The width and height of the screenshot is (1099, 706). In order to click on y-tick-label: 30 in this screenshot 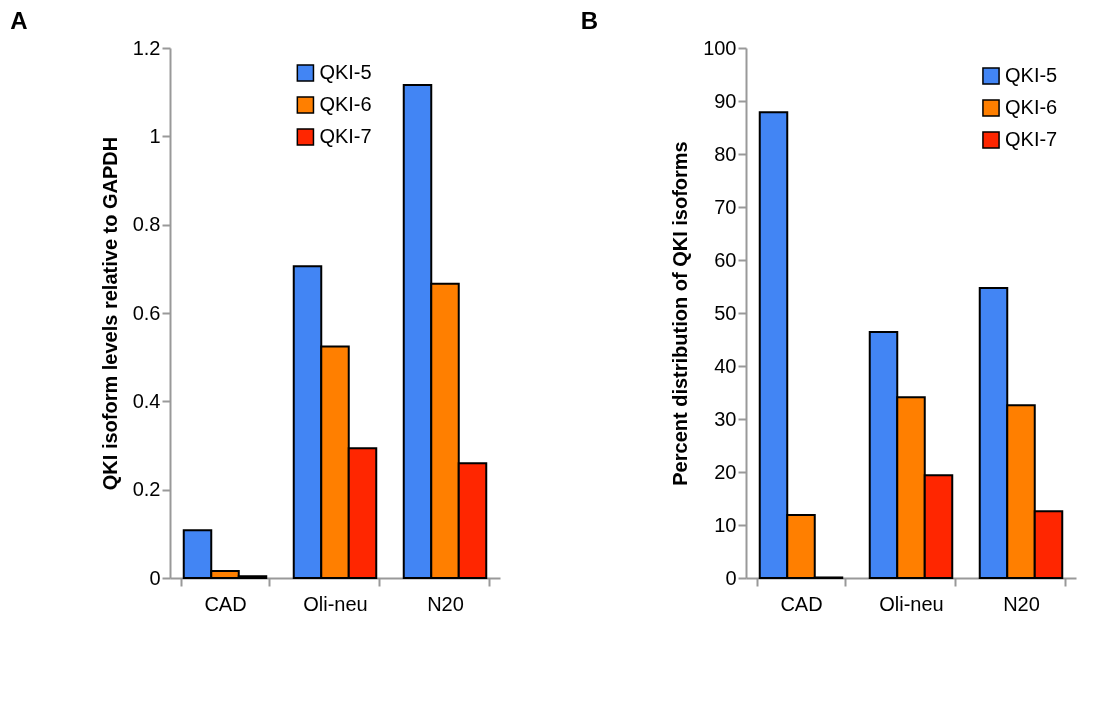, I will do `click(725, 418)`.